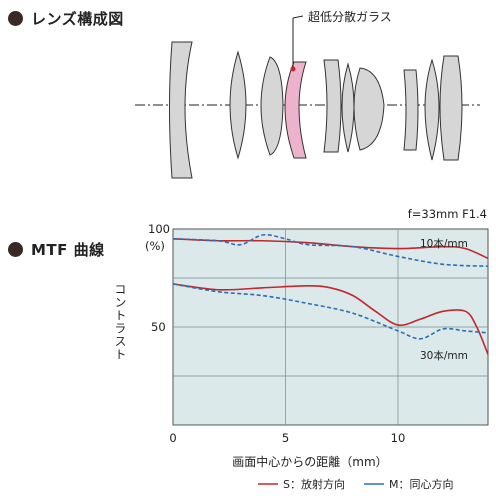  Describe the element at coordinates (293, 69) in the screenshot. I see `callout-dot` at that location.